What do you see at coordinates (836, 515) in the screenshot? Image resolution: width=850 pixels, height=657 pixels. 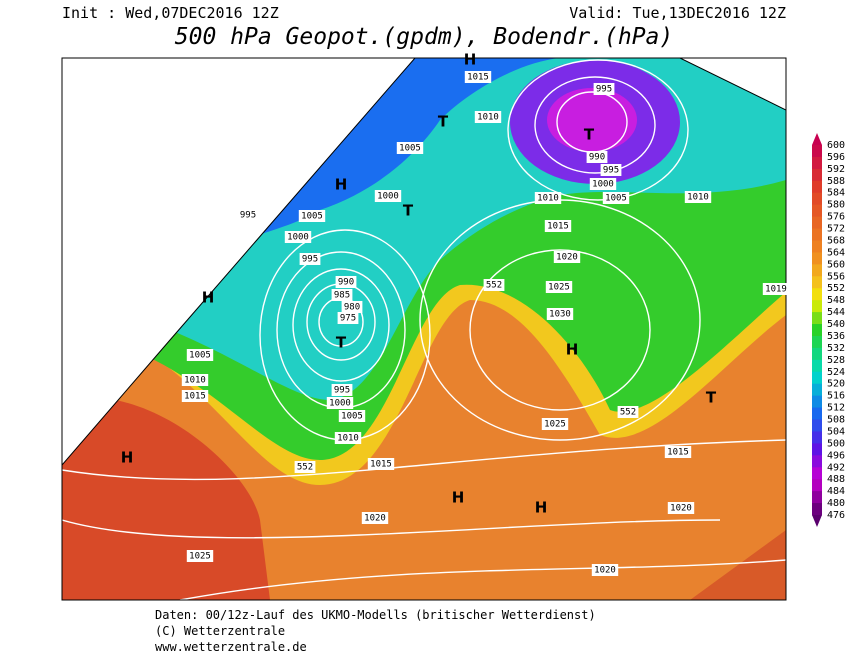 I see `colorbar-label: 476` at bounding box center [836, 515].